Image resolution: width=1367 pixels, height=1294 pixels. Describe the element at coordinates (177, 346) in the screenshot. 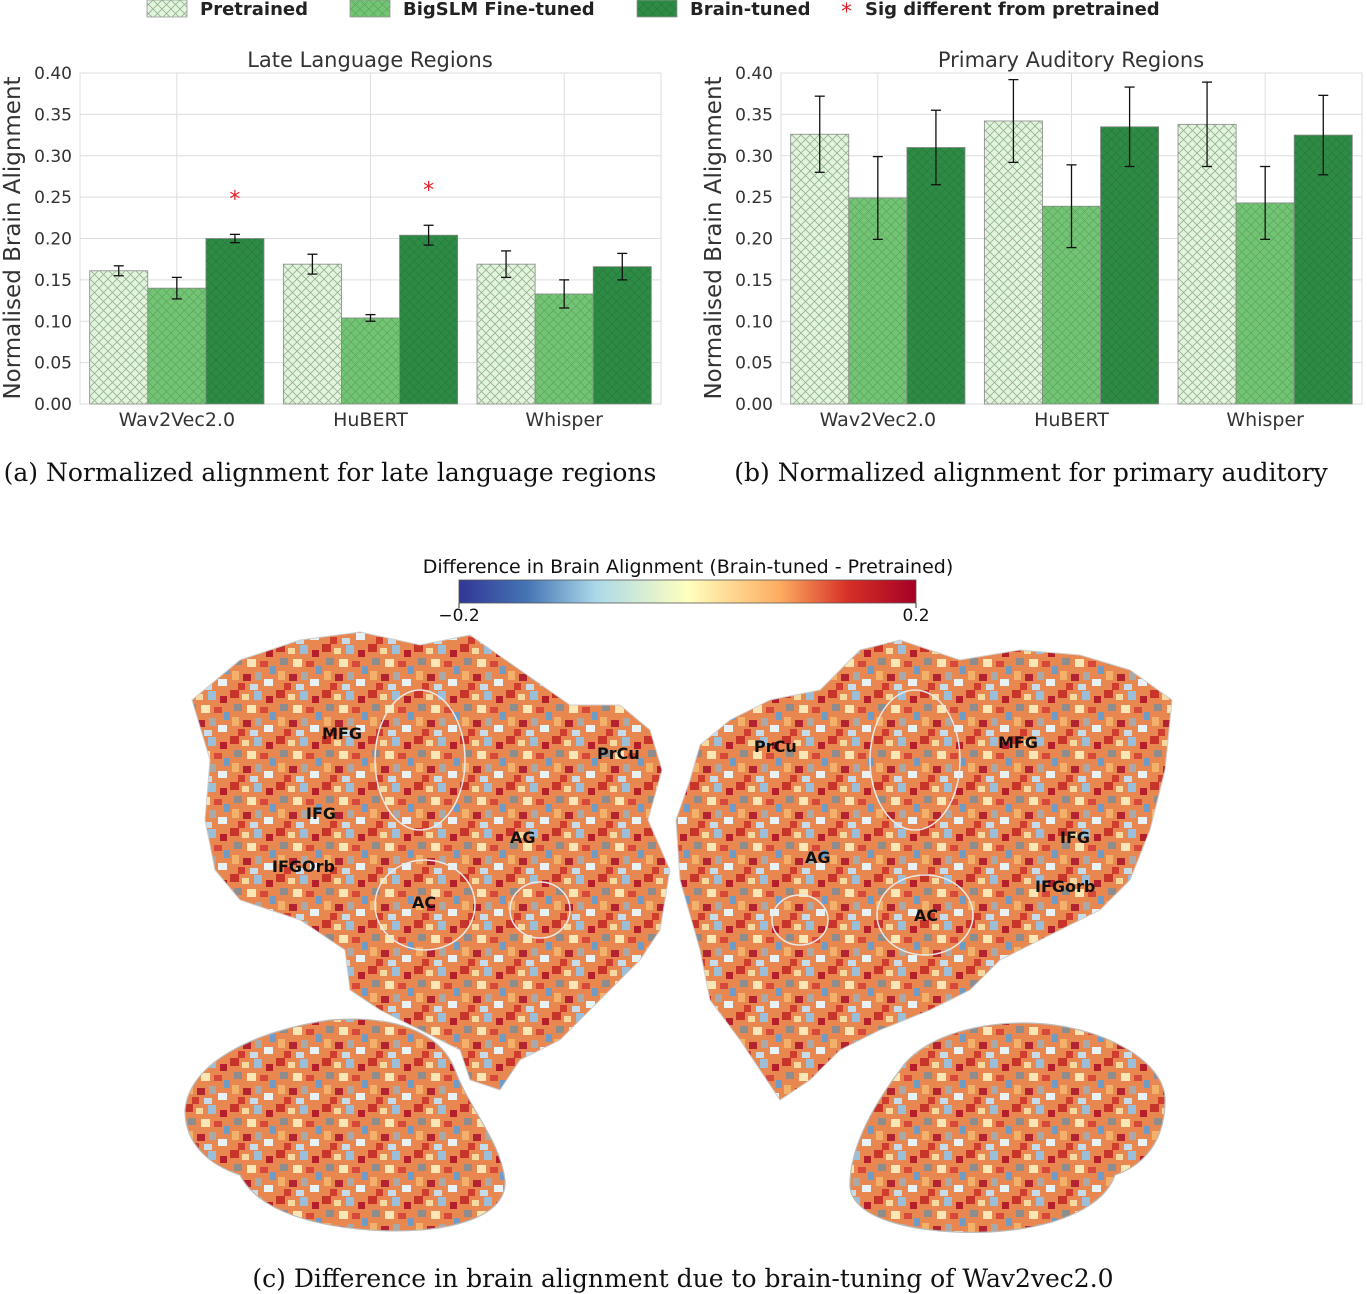

I see `bar-bigslm-finetuned-wav2vec20` at that location.